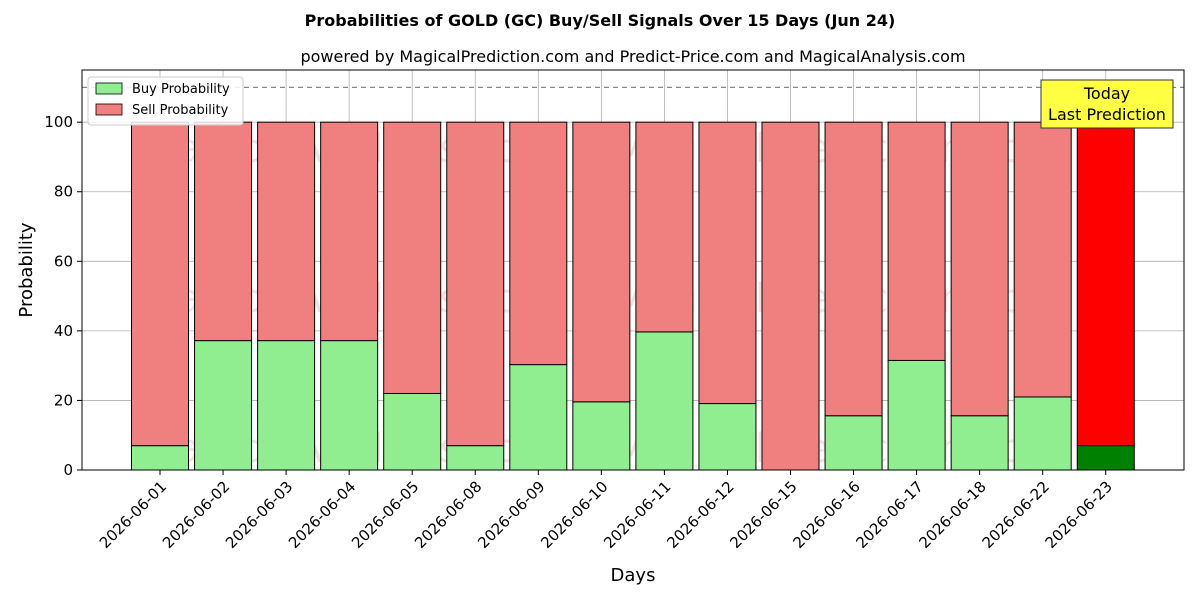  Describe the element at coordinates (700, 515) in the screenshot. I see `x-tick-label: 2026-06-12` at that location.